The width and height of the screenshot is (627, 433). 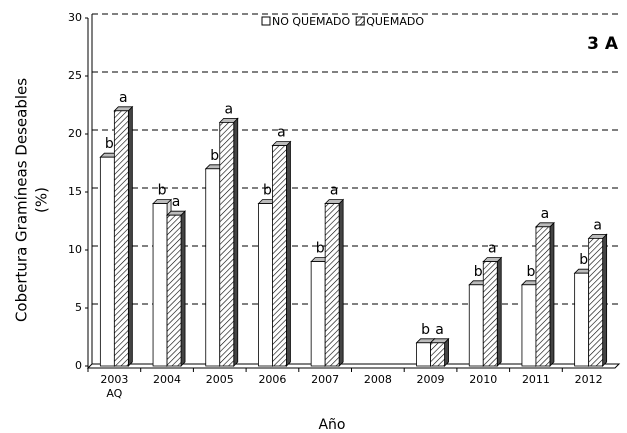 What do you see at coordinates (311, 21) in the screenshot?
I see `legend-label: NO QUEMADO` at bounding box center [311, 21].